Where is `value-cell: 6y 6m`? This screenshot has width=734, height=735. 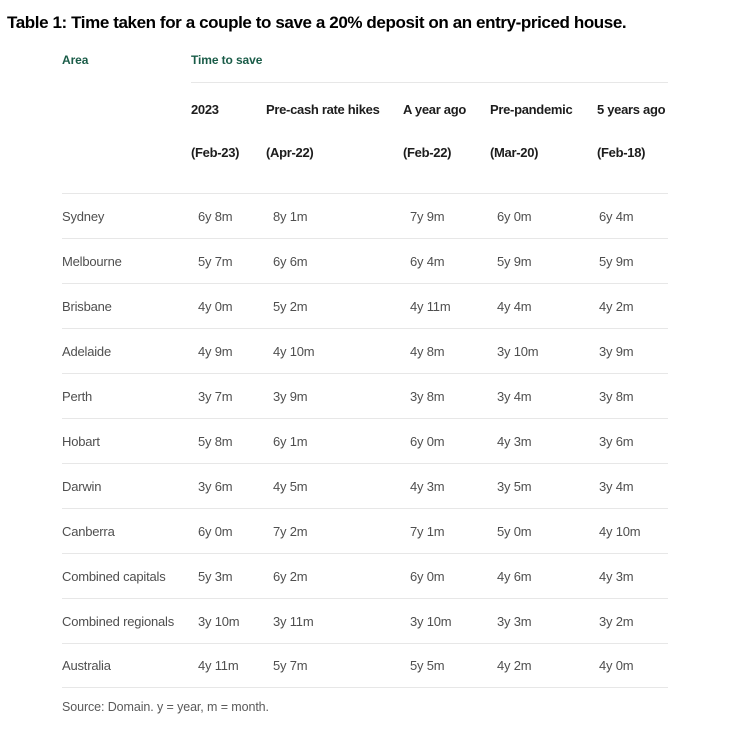
value-cell: 6y 6m is located at coordinates (290, 261).